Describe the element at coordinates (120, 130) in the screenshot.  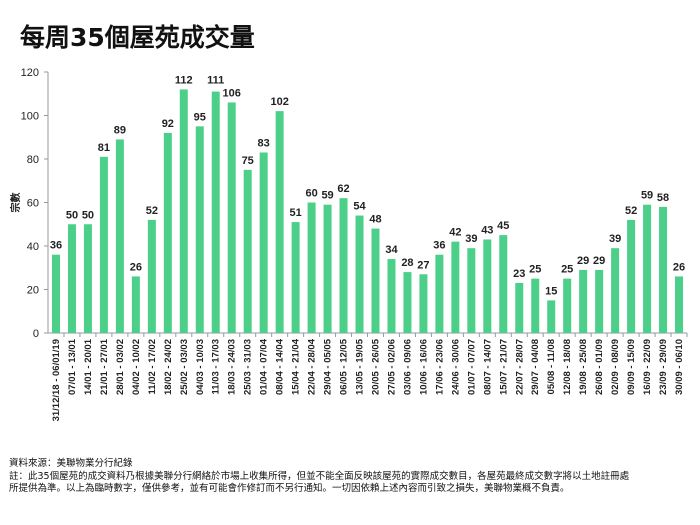
I see `data-label: 89` at that location.